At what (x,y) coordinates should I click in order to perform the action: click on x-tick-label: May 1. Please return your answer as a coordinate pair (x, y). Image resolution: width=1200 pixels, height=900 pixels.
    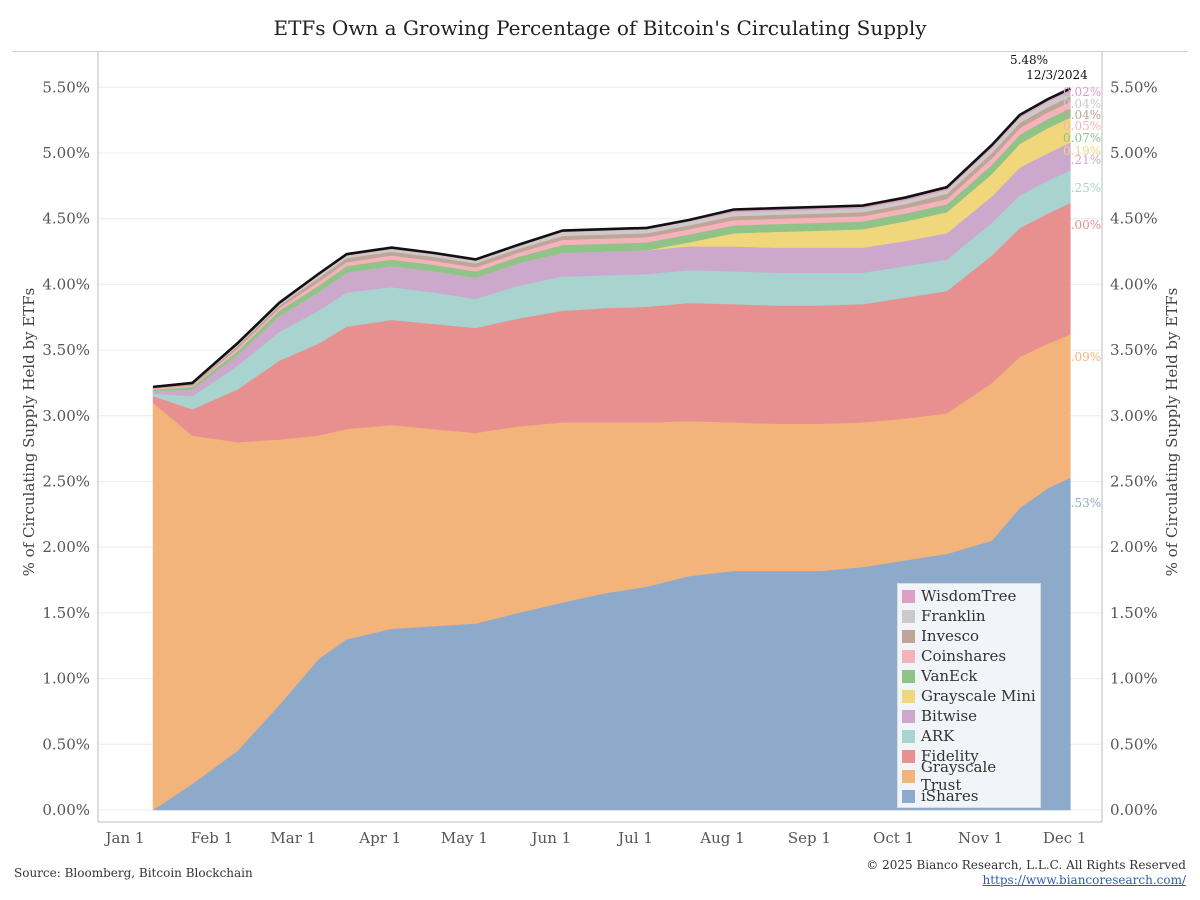
    Looking at the image, I should click on (464, 838).